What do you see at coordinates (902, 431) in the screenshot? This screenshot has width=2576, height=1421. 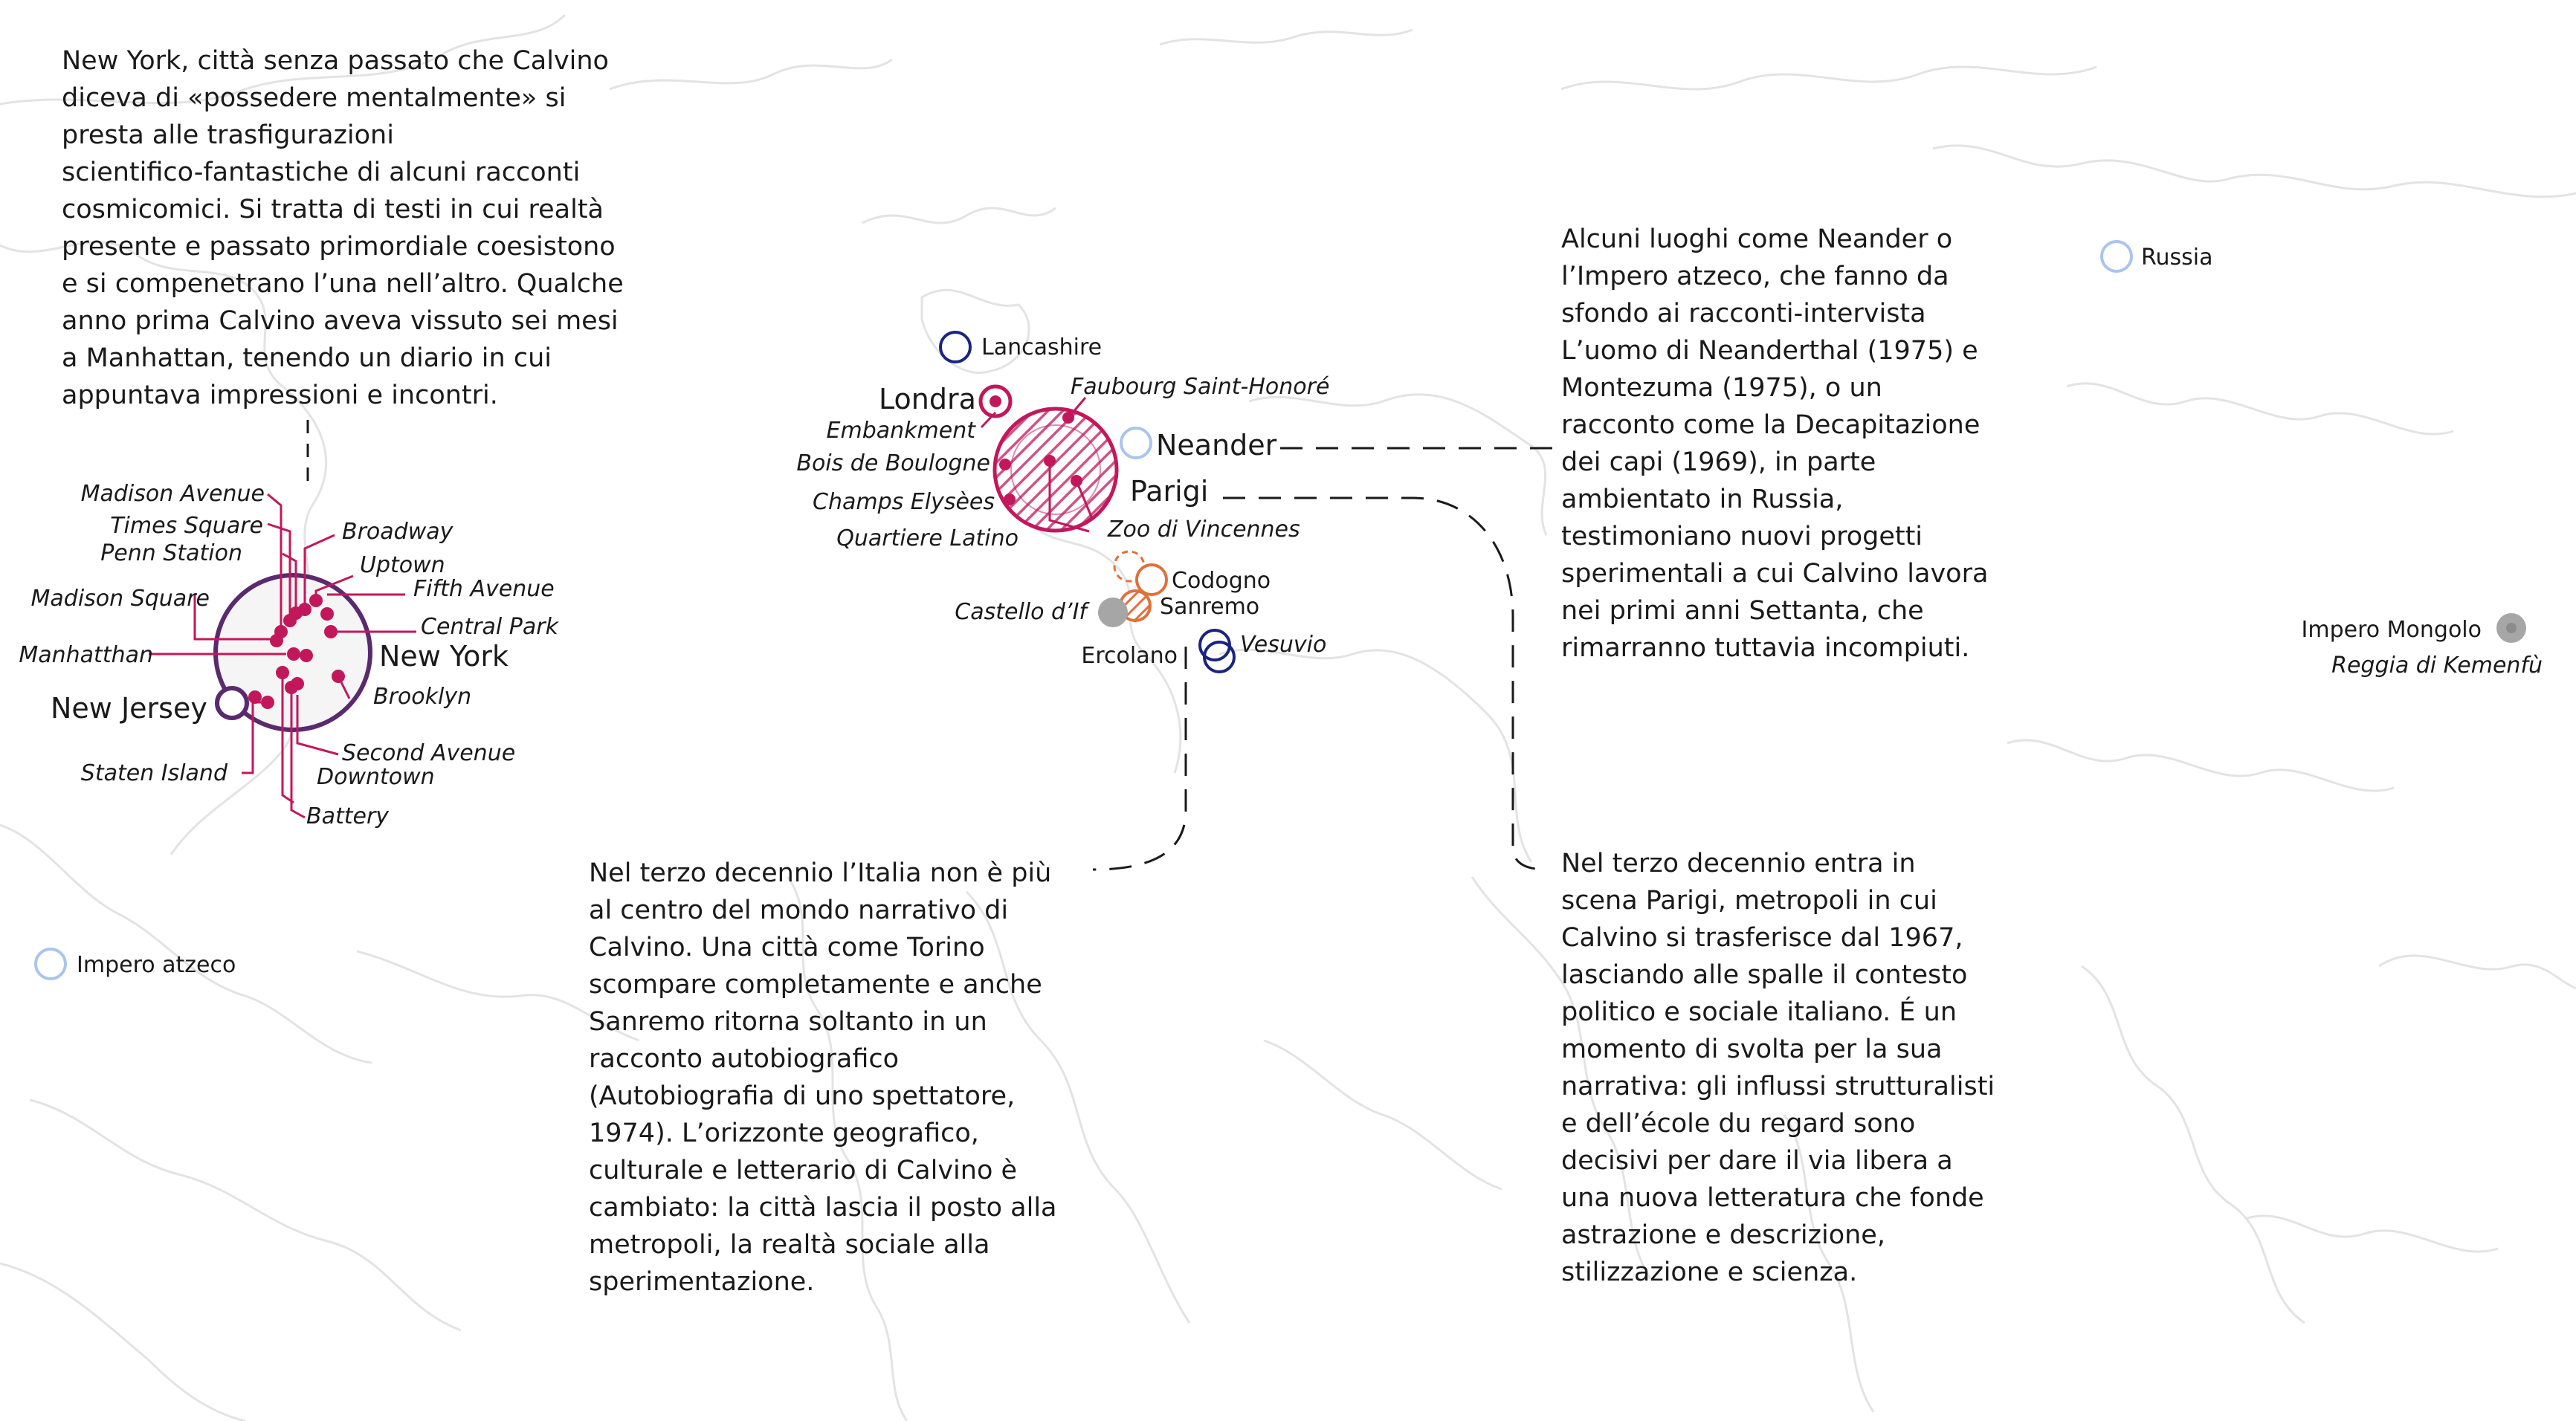 I see `embankment-label: Embankment` at bounding box center [902, 431].